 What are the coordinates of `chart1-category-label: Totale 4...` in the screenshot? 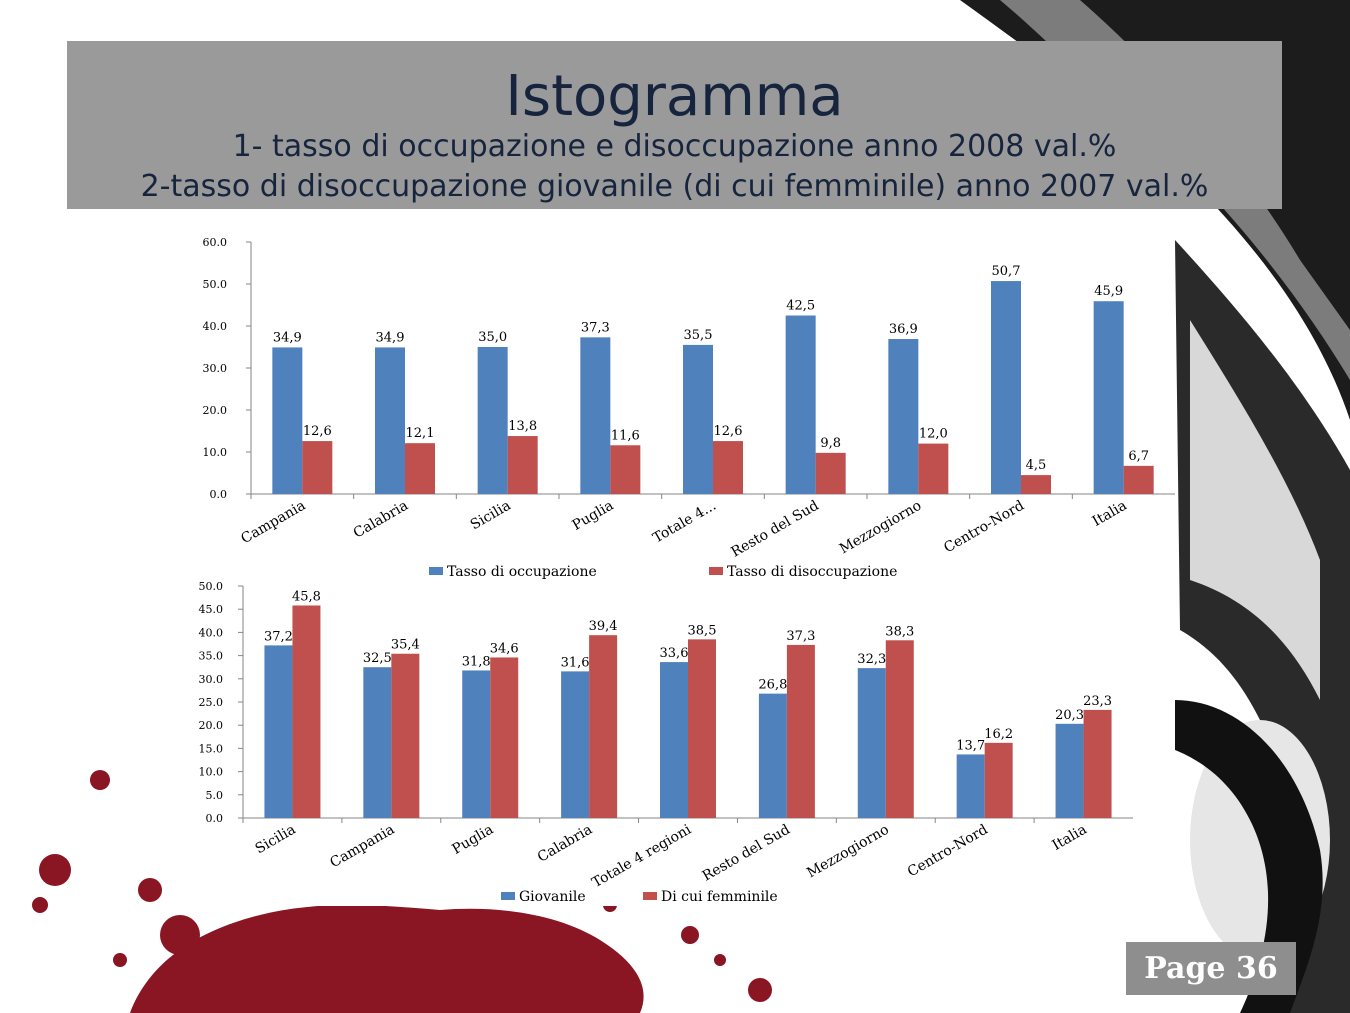 It's located at (684, 522).